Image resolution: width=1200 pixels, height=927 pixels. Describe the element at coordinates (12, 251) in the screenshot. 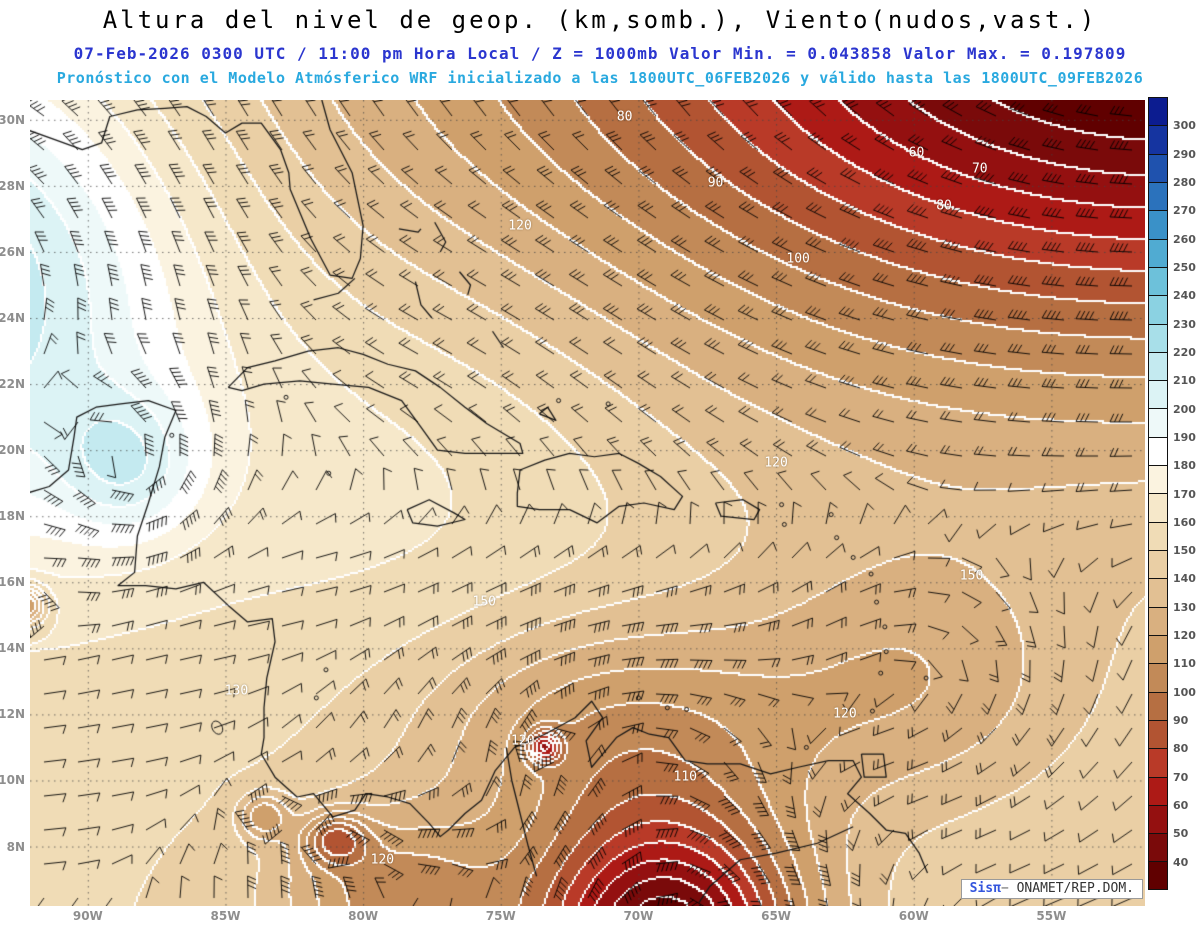

I see `lat-tick-label: 26N` at that location.